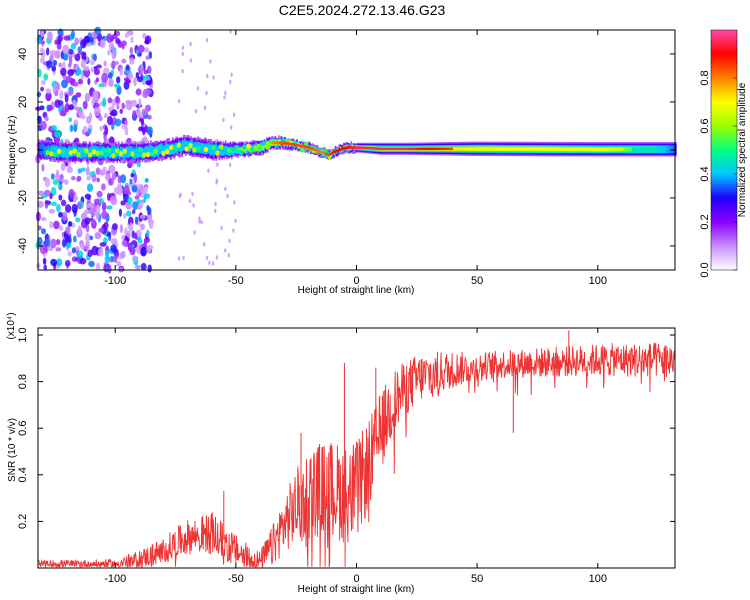 The height and width of the screenshot is (600, 750). I want to click on spectrogram-x-tick-label: 0, so click(356, 281).